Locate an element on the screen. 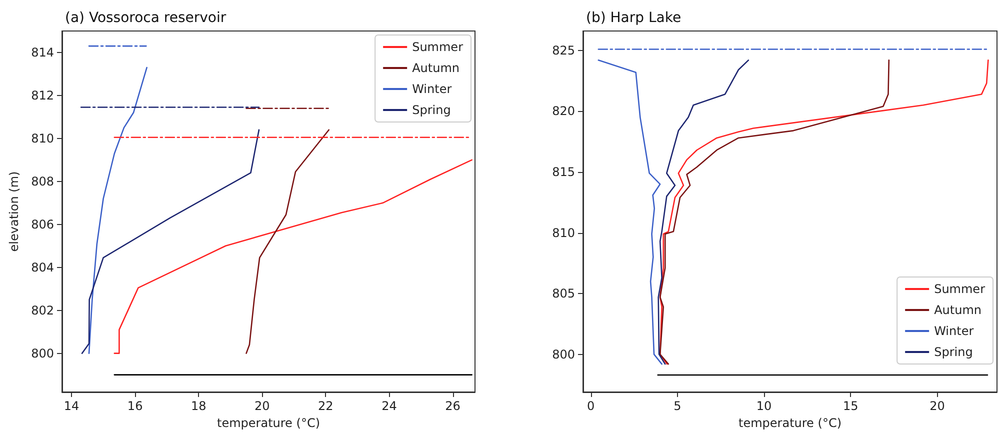  x-tick-label: 10 is located at coordinates (764, 406).